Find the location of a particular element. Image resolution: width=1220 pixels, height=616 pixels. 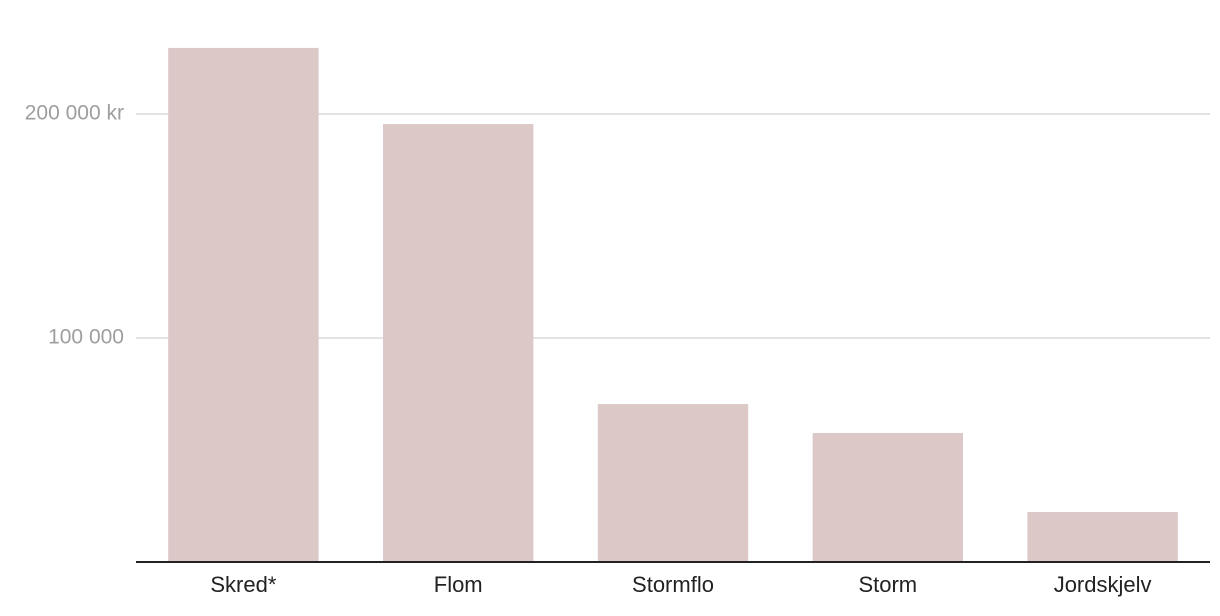

x-tick-label: Stormflo is located at coordinates (673, 584).